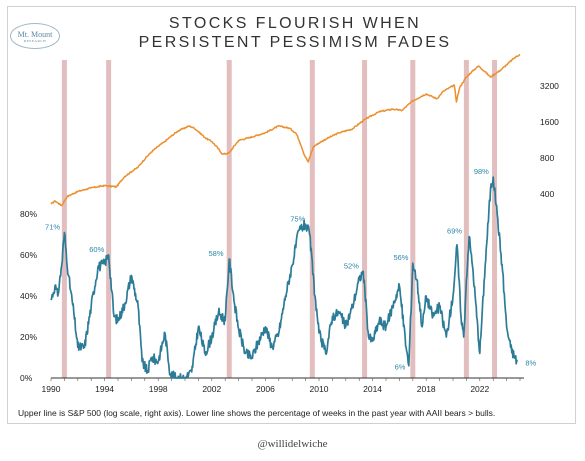 The image size is (585, 461). Describe the element at coordinates (454, 231) in the screenshot. I see `peak-label-7: 69%` at that location.